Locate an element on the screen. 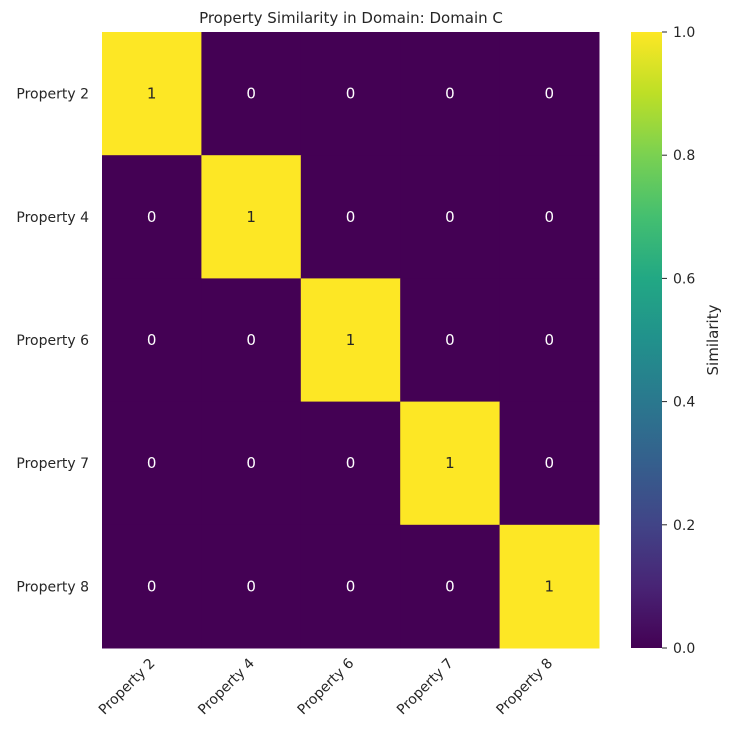 The height and width of the screenshot is (738, 731). y-tick-label: Property 6 is located at coordinates (52, 341).